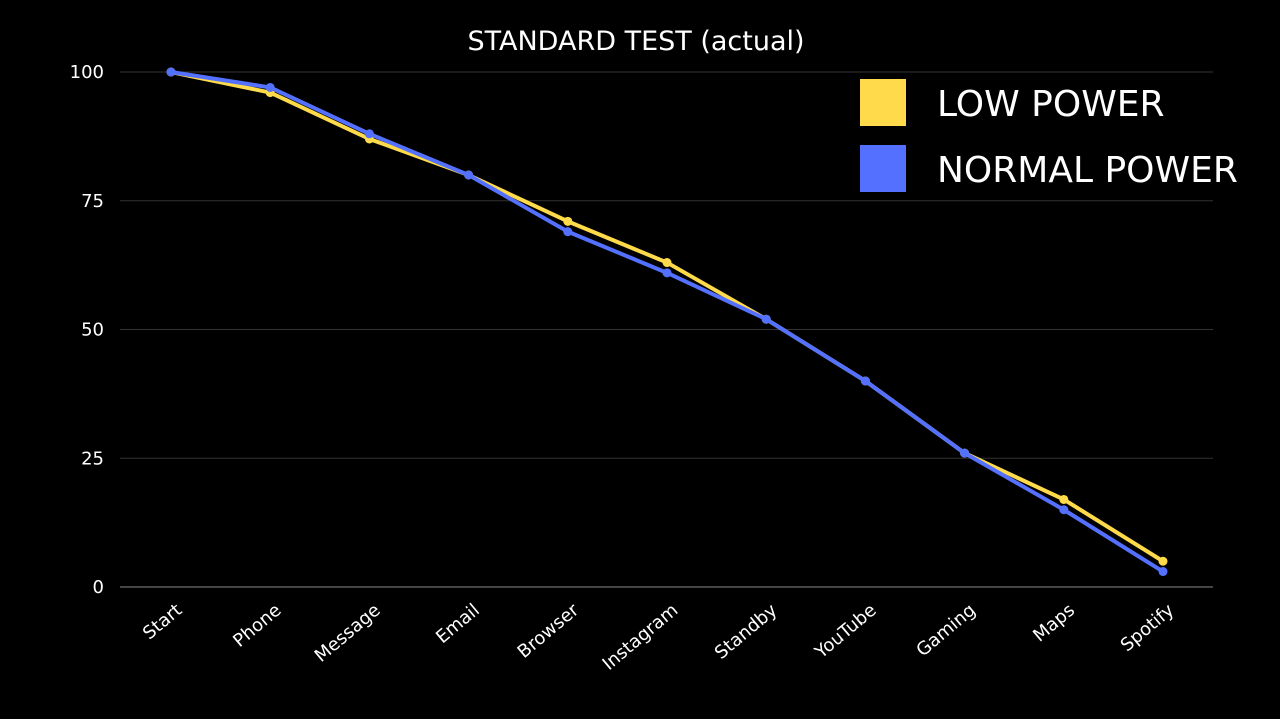  What do you see at coordinates (1054, 623) in the screenshot?
I see `x-tick-label: Maps` at bounding box center [1054, 623].